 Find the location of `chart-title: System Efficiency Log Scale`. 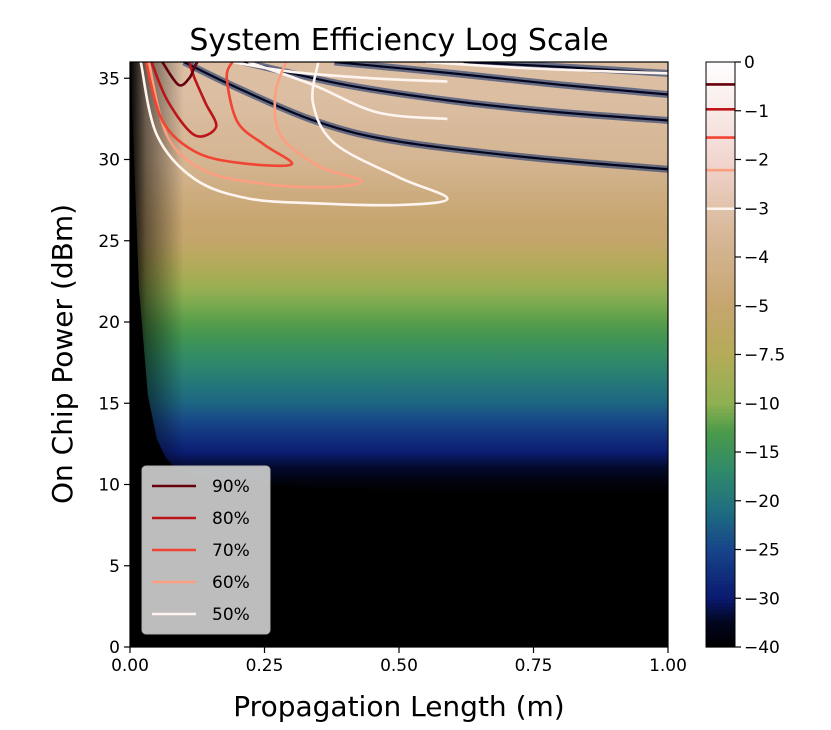

chart-title: System Efficiency Log Scale is located at coordinates (398, 40).